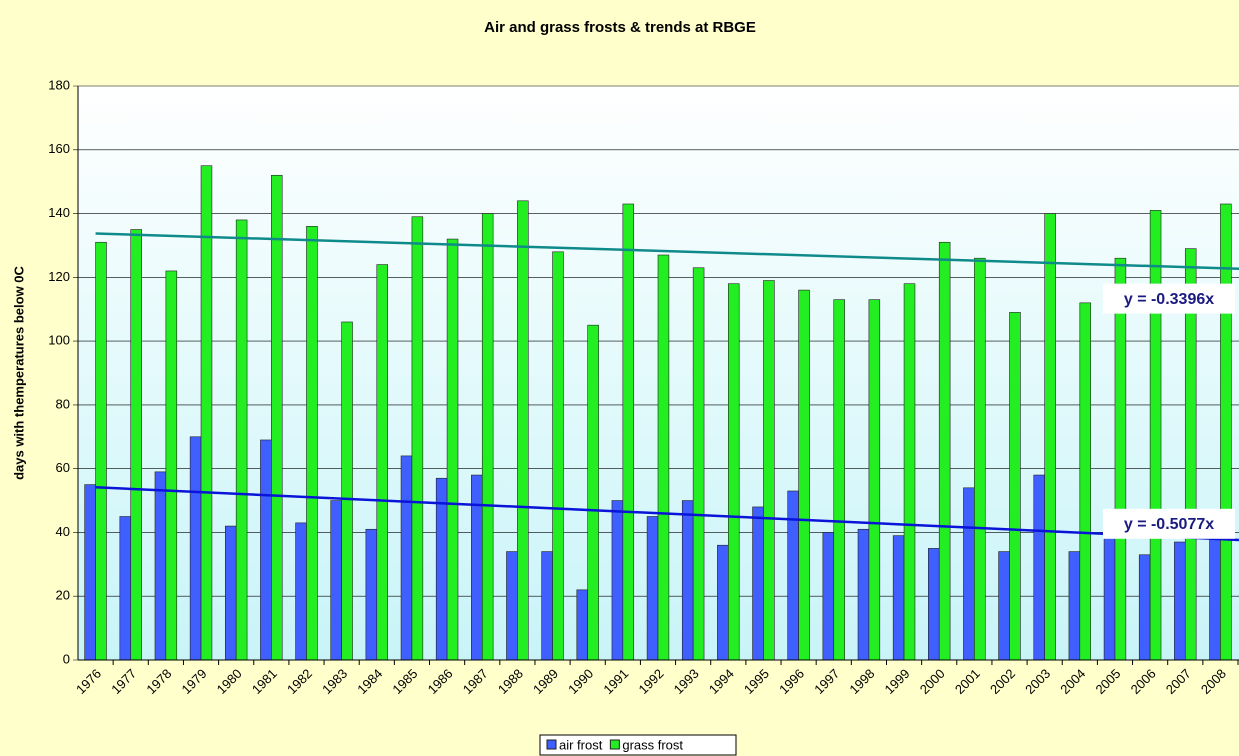 This screenshot has height=756, width=1239. I want to click on x-tick-label: 2001, so click(967, 681).